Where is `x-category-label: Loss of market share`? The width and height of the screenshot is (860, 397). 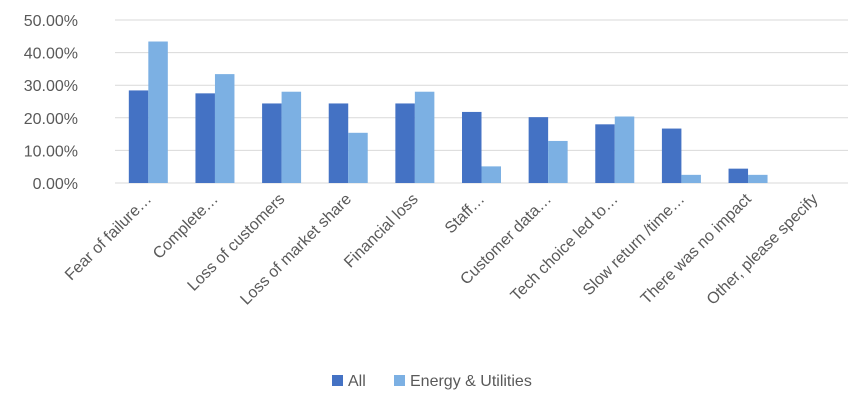
x-category-label: Loss of market share is located at coordinates (296, 250).